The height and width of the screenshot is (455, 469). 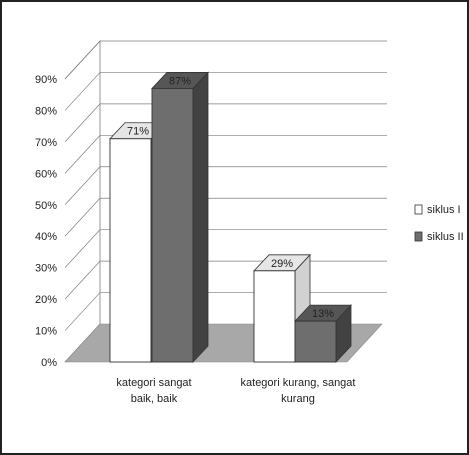 What do you see at coordinates (153, 383) in the screenshot?
I see `category-label: kategori sangat` at bounding box center [153, 383].